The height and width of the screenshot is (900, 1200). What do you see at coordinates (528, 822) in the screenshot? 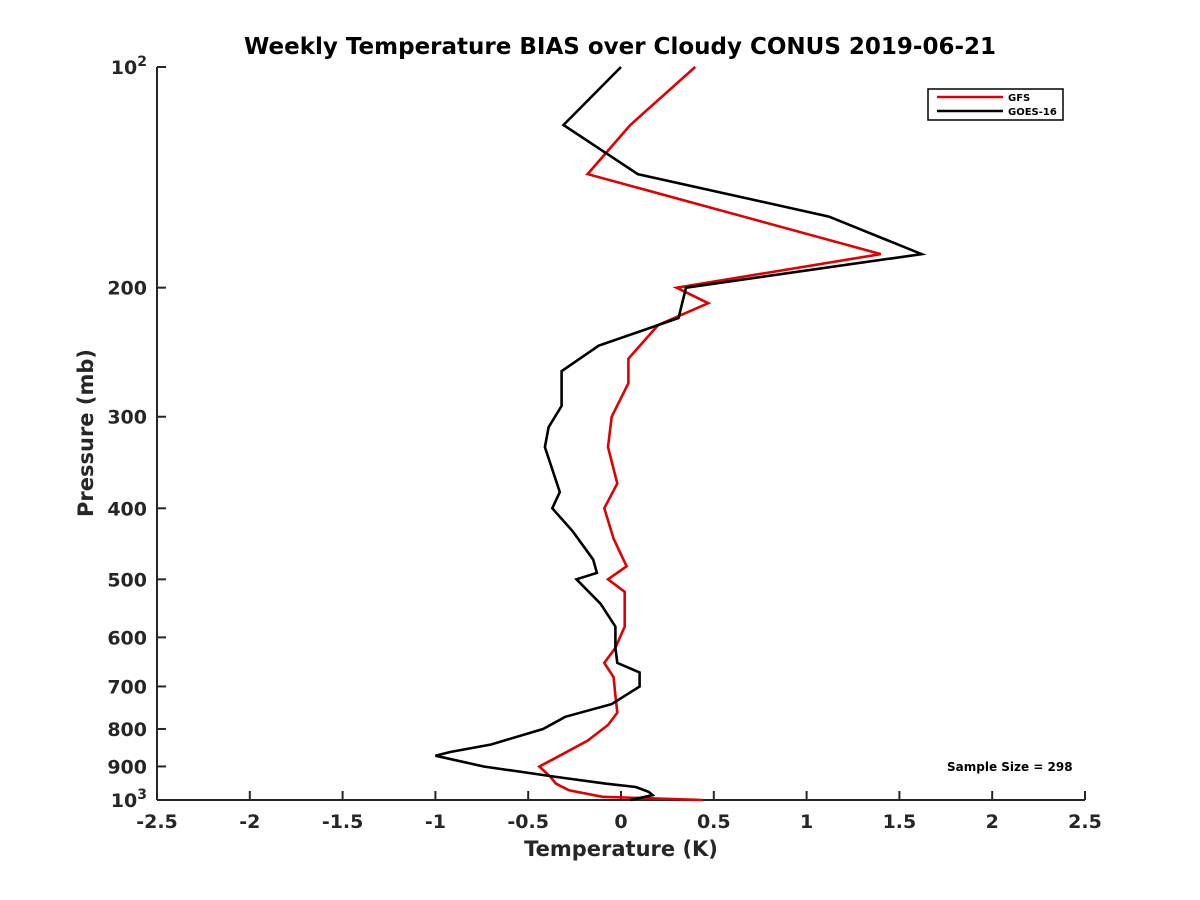
I see `x-tick-label: -0.5` at bounding box center [528, 822].